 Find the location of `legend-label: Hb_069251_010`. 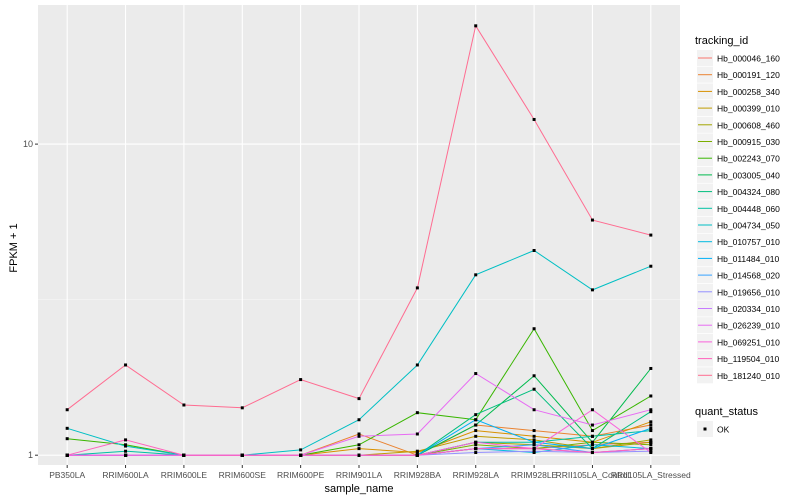

legend-label: Hb_069251_010 is located at coordinates (748, 342).